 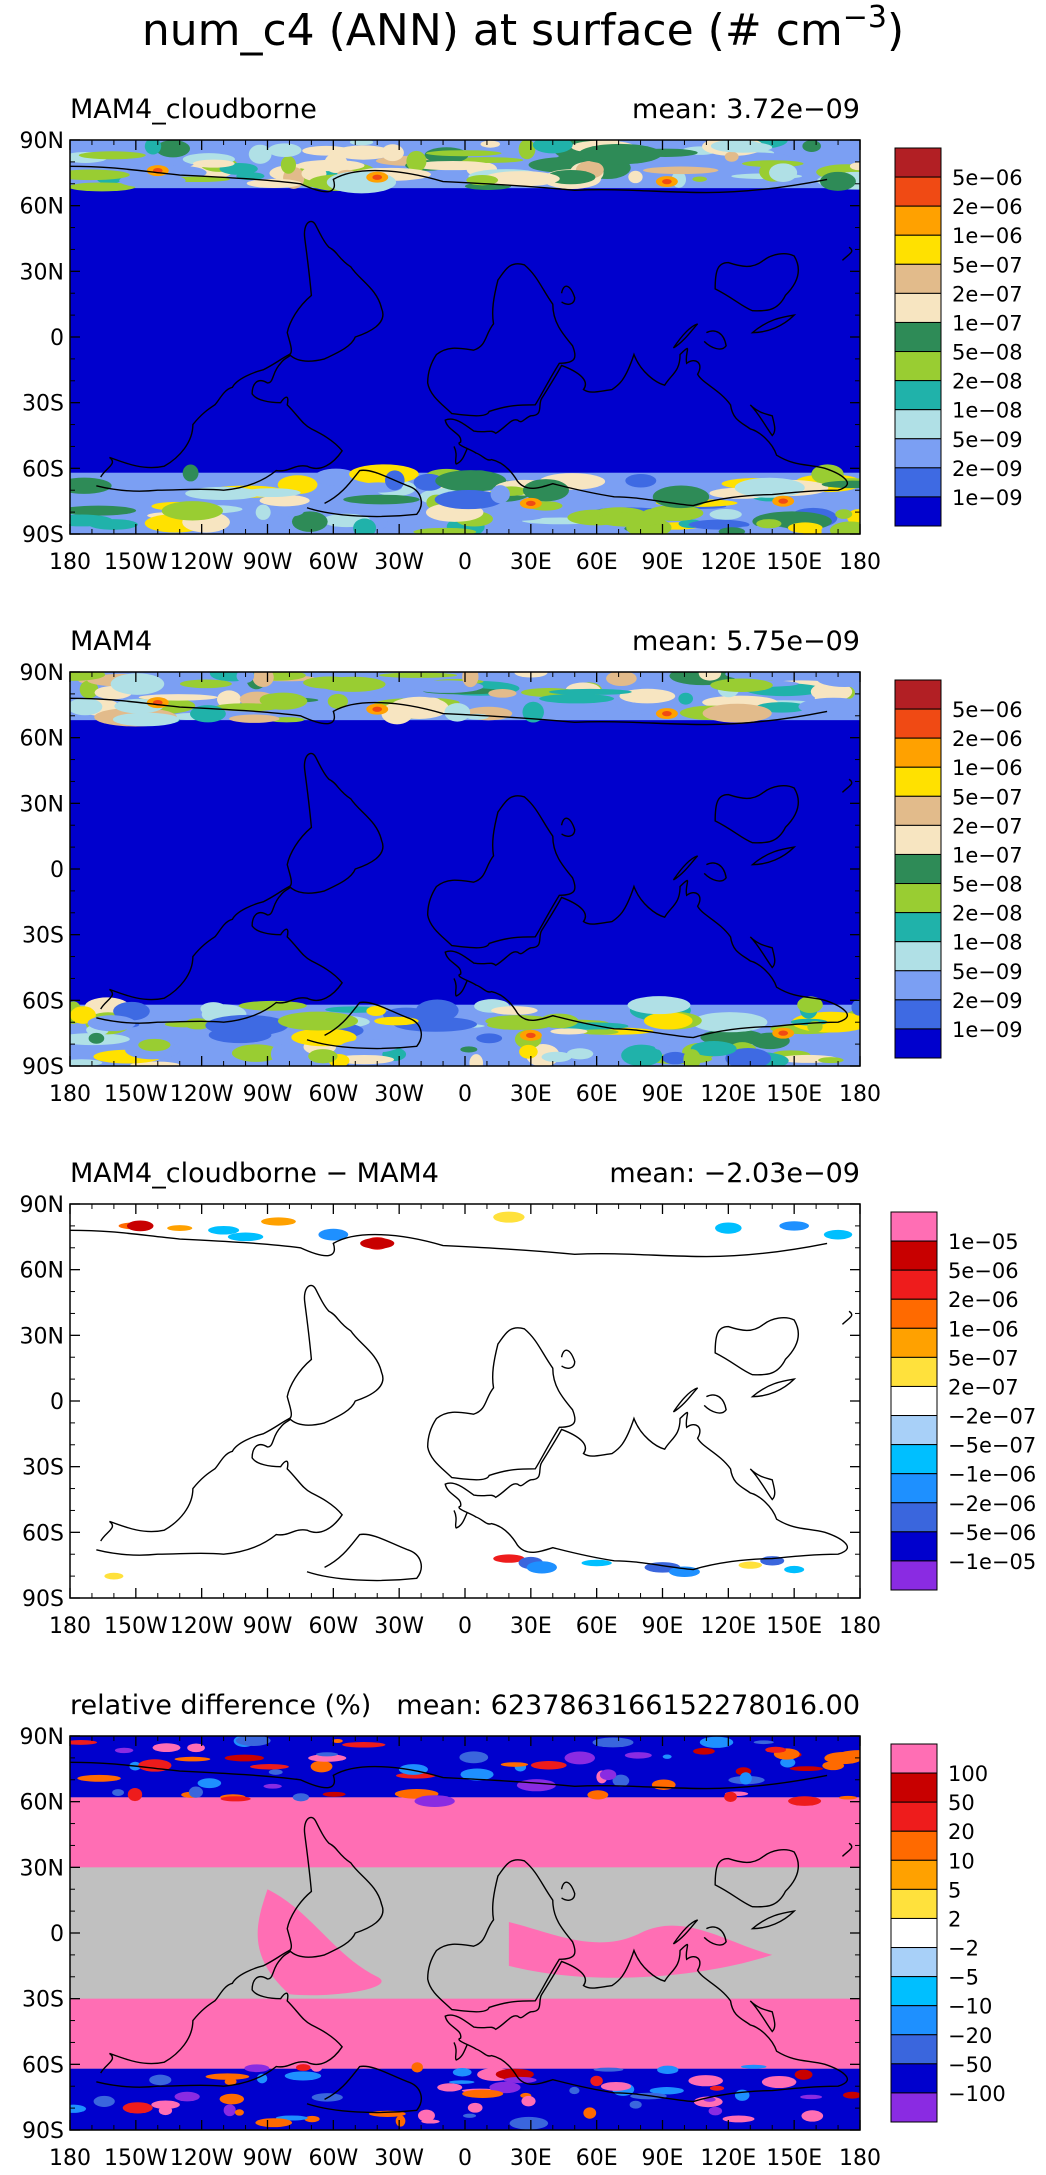 I want to click on colorbar-label: 5e−08, so click(x=987, y=885).